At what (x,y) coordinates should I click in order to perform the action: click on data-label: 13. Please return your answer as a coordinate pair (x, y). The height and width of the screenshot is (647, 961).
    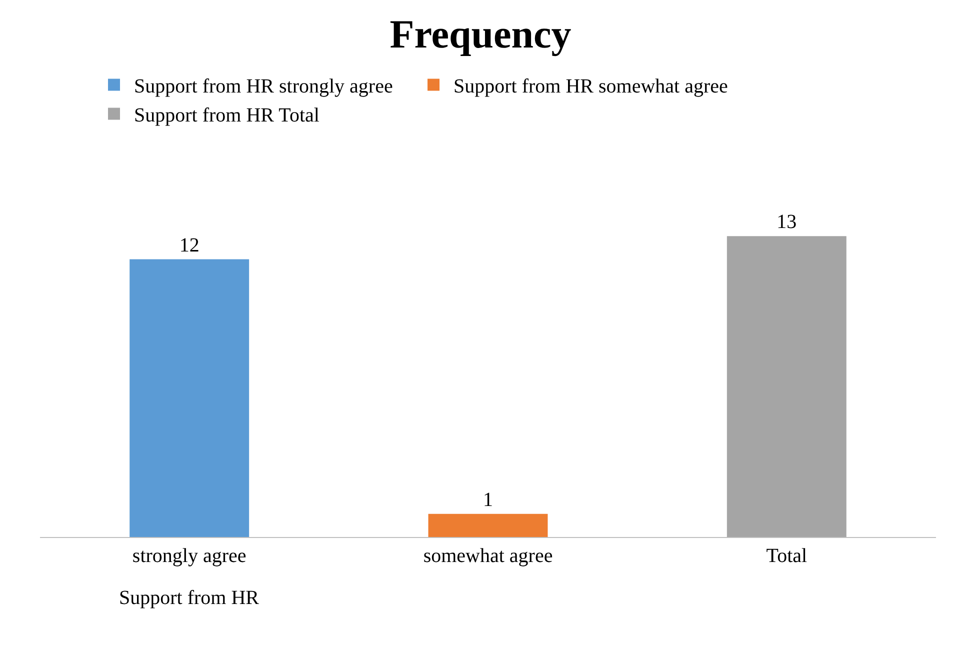
    Looking at the image, I should click on (786, 222).